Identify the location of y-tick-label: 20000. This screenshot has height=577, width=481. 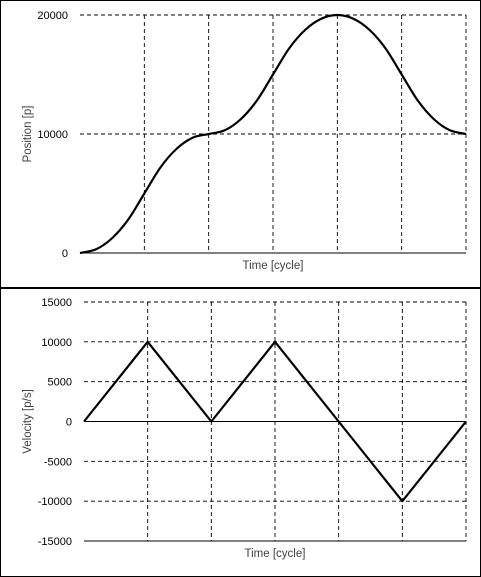
(52, 16).